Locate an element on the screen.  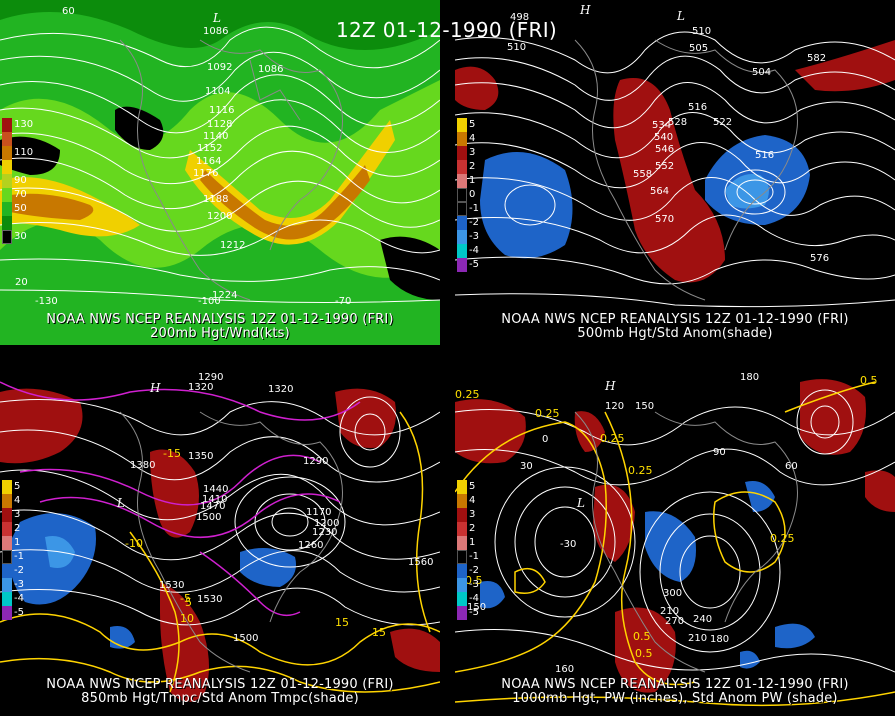
legend-850mb: 5 4 3 2 1 -1 -2 -3 -4 -5 is located at coordinates (20, 550).